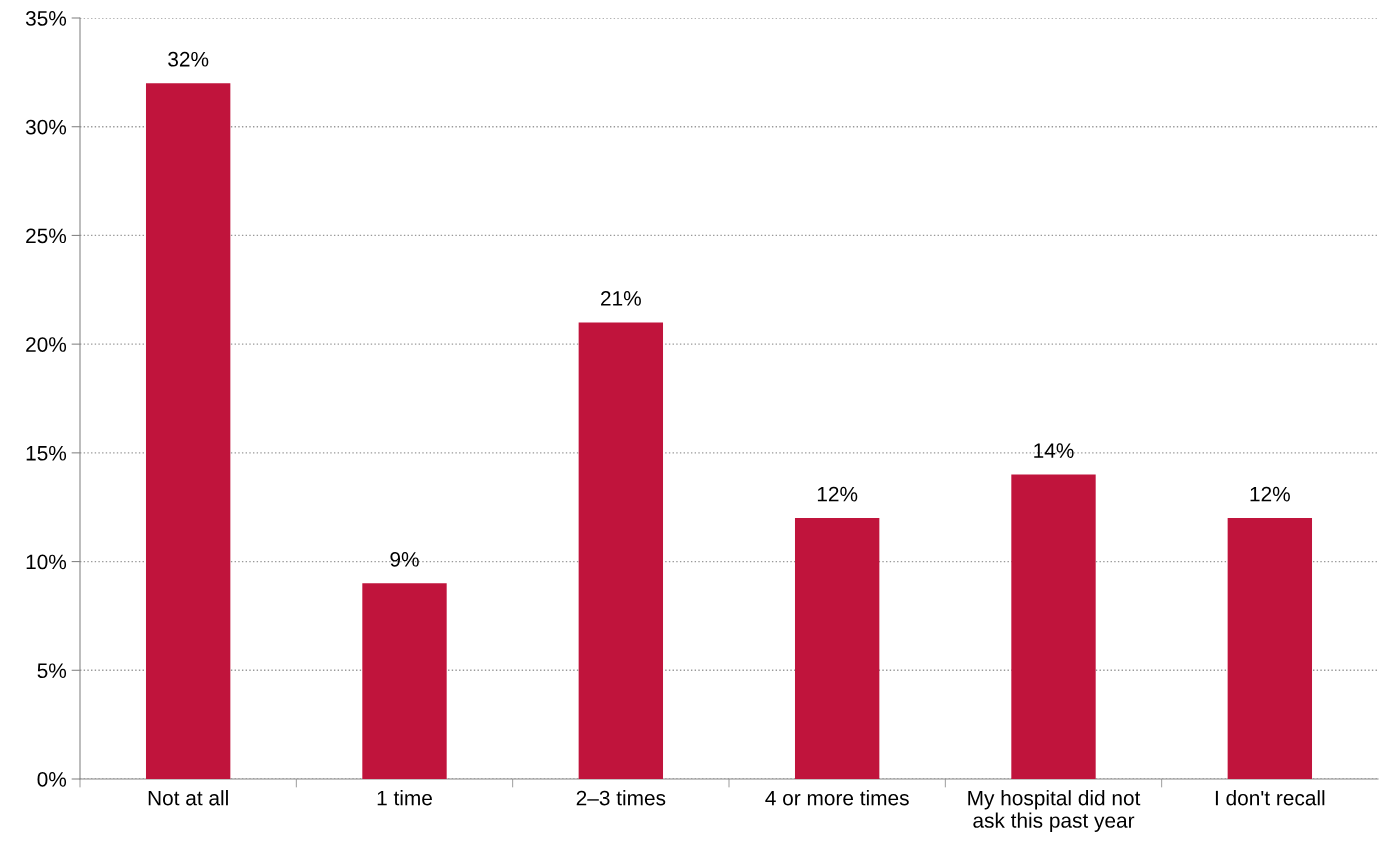  I want to click on y-tick-label: 25%, so click(46, 236).